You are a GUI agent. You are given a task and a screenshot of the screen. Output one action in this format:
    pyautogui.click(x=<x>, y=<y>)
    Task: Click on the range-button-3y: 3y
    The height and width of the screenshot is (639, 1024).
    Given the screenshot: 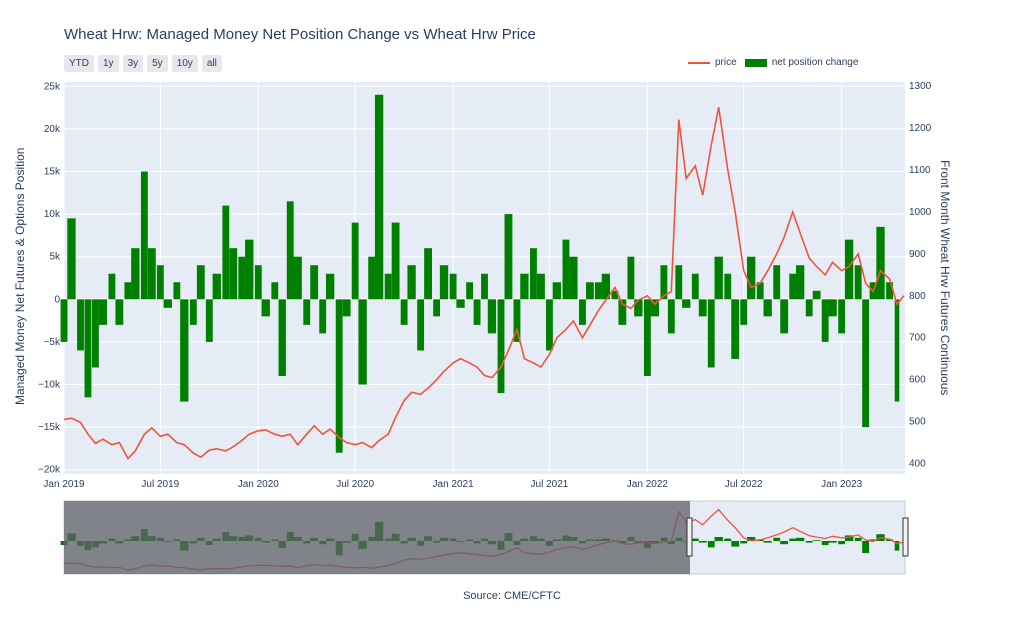 What is the action you would take?
    pyautogui.click(x=133, y=63)
    